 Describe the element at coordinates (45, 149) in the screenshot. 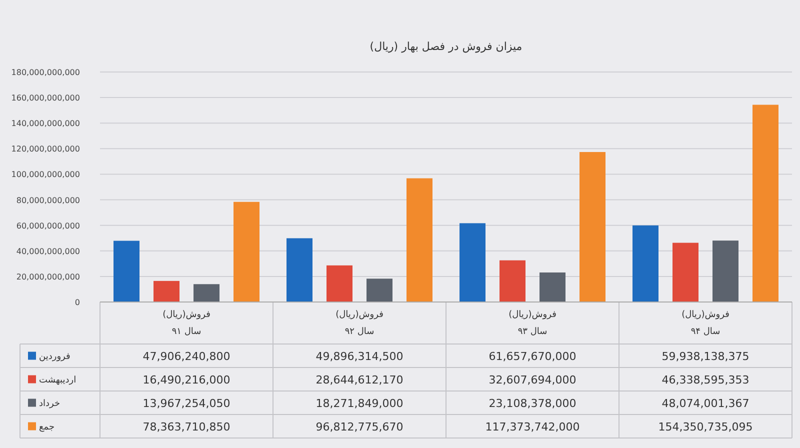

I see `ytick: 120,000,000,000` at that location.